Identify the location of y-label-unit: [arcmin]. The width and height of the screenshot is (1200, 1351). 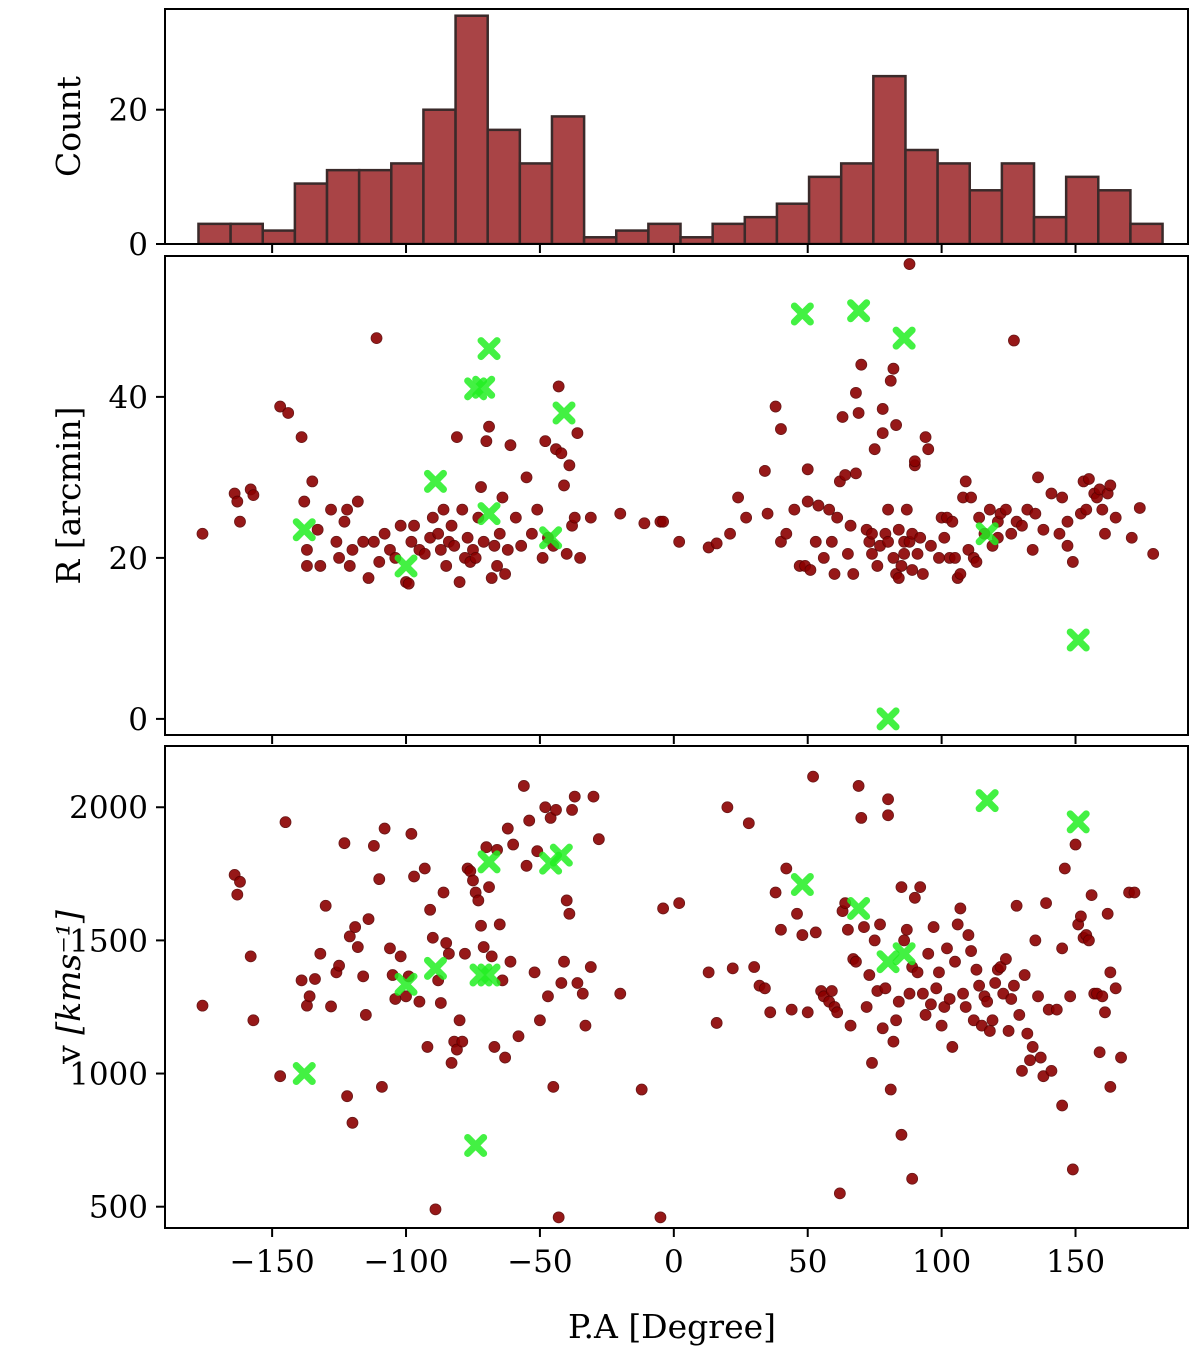
(68, 477).